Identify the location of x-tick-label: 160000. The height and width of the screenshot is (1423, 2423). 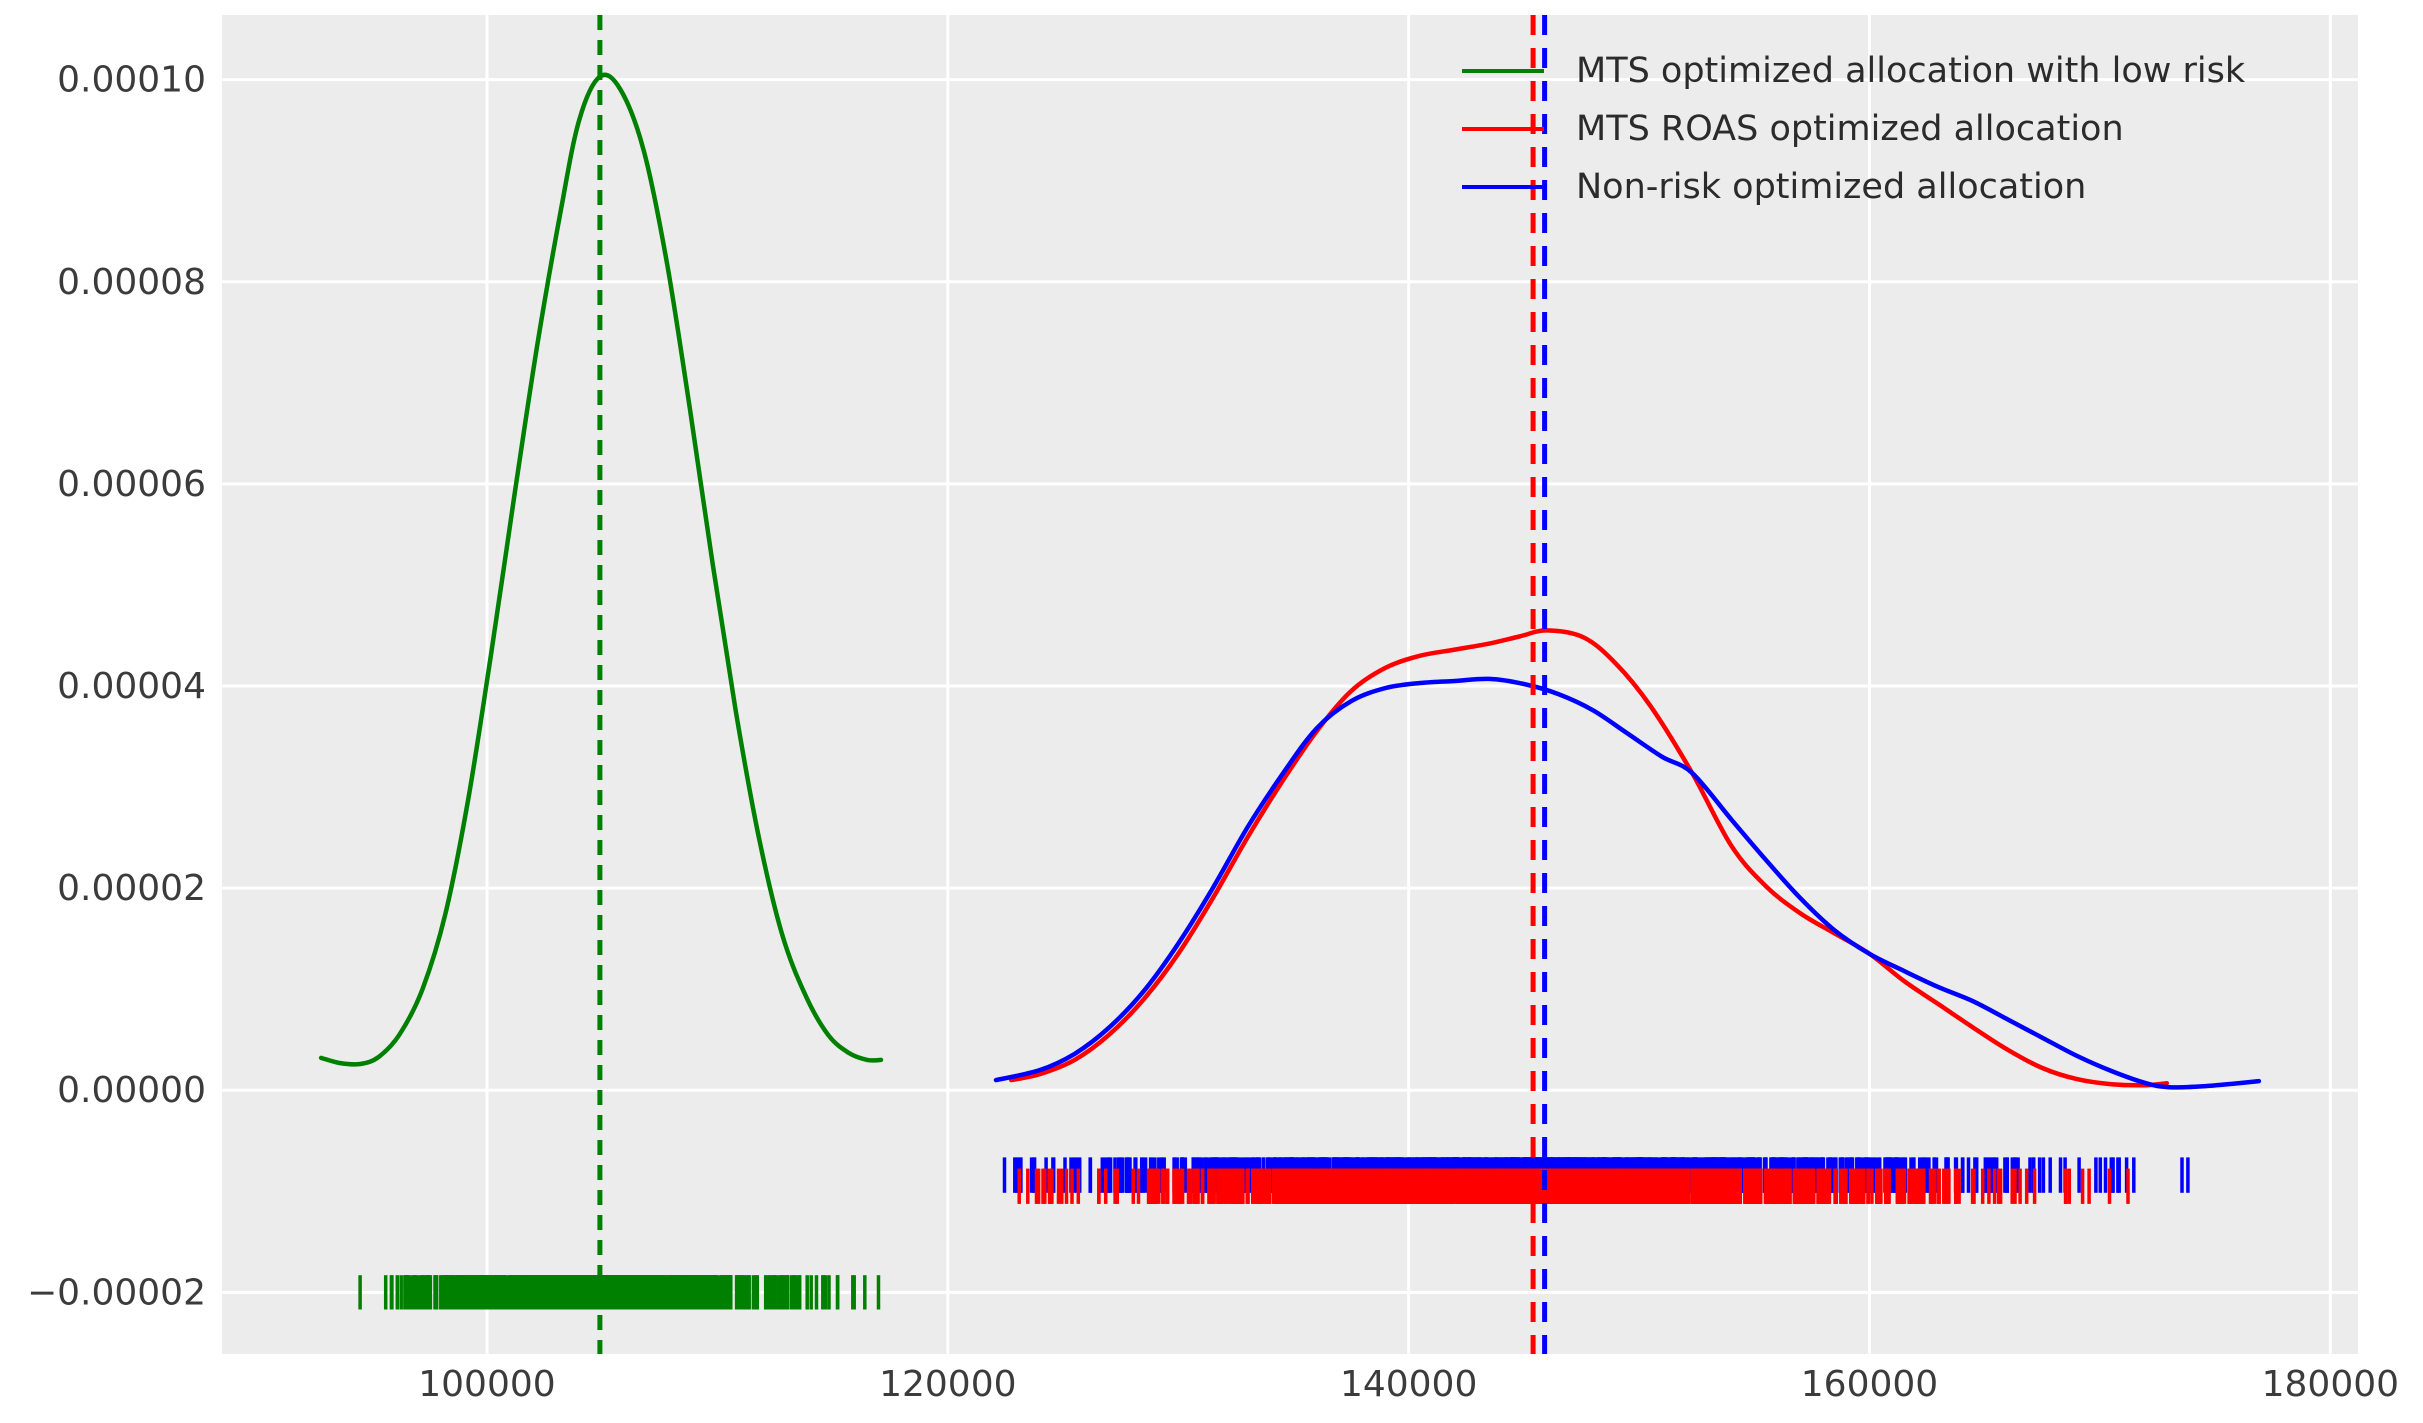
(1869, 1384).